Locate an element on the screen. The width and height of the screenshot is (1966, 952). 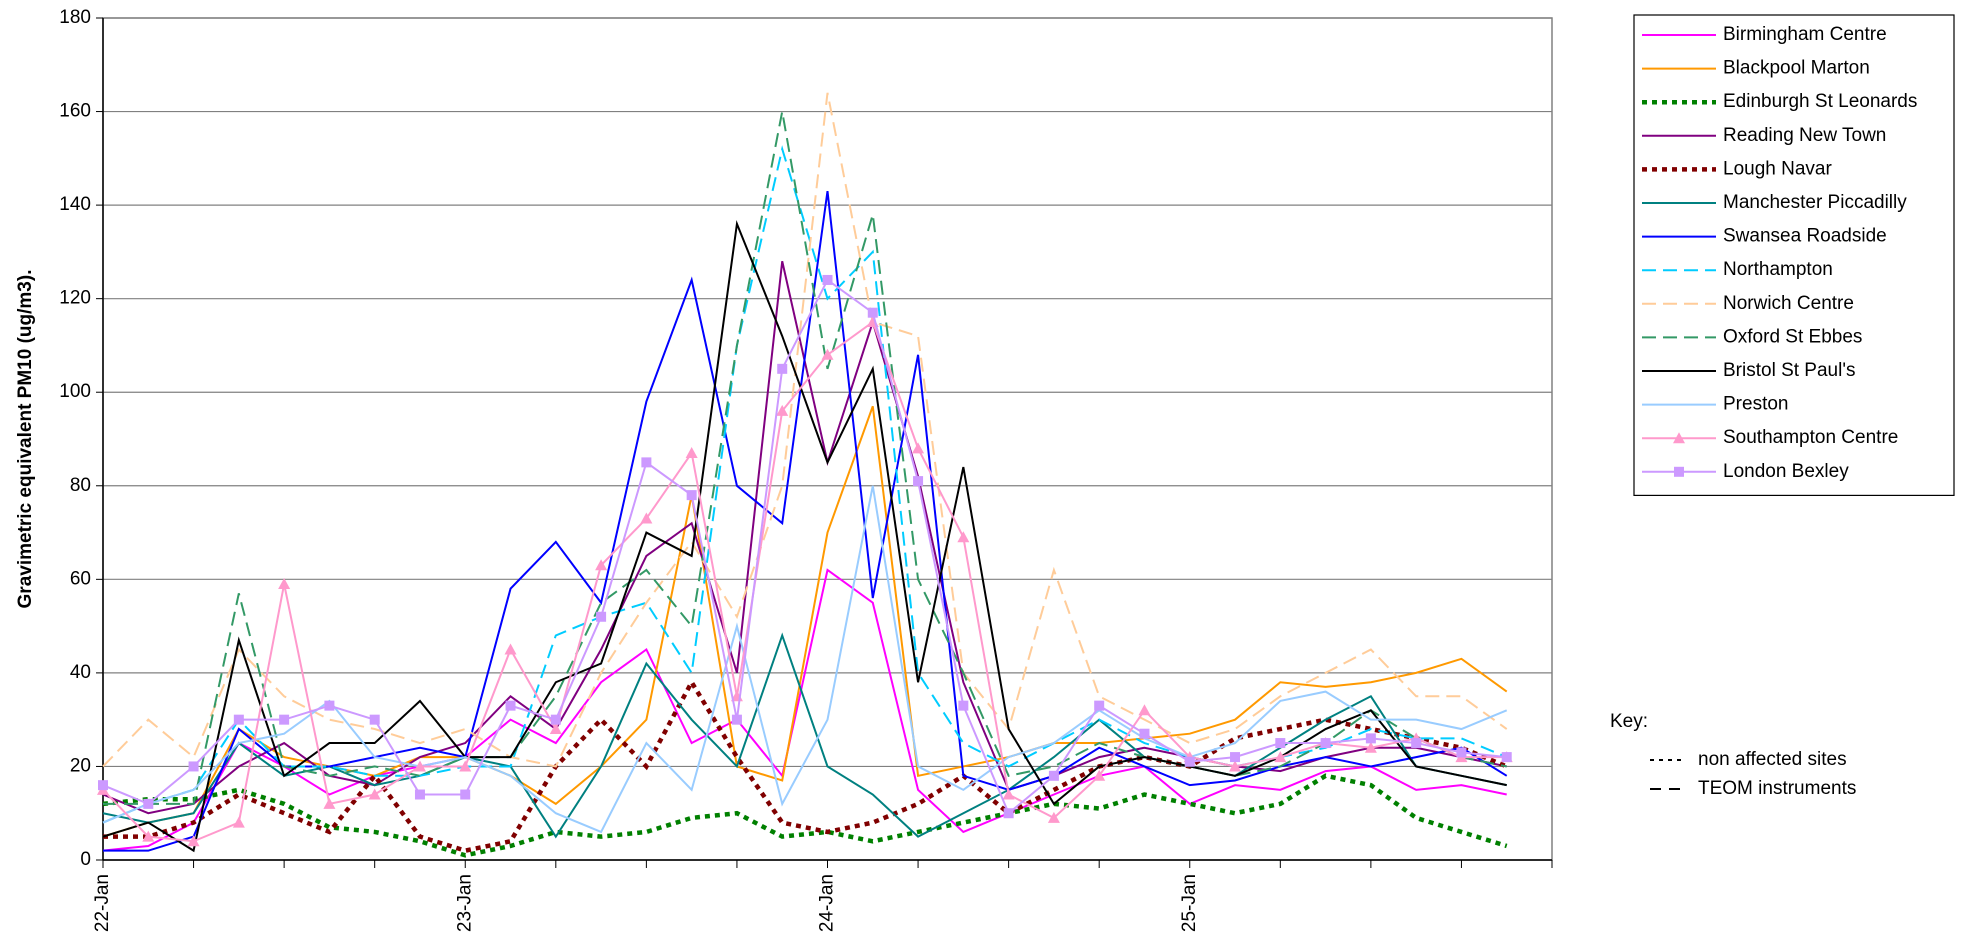
legend-label: Birmingham Centre is located at coordinates (1805, 34).